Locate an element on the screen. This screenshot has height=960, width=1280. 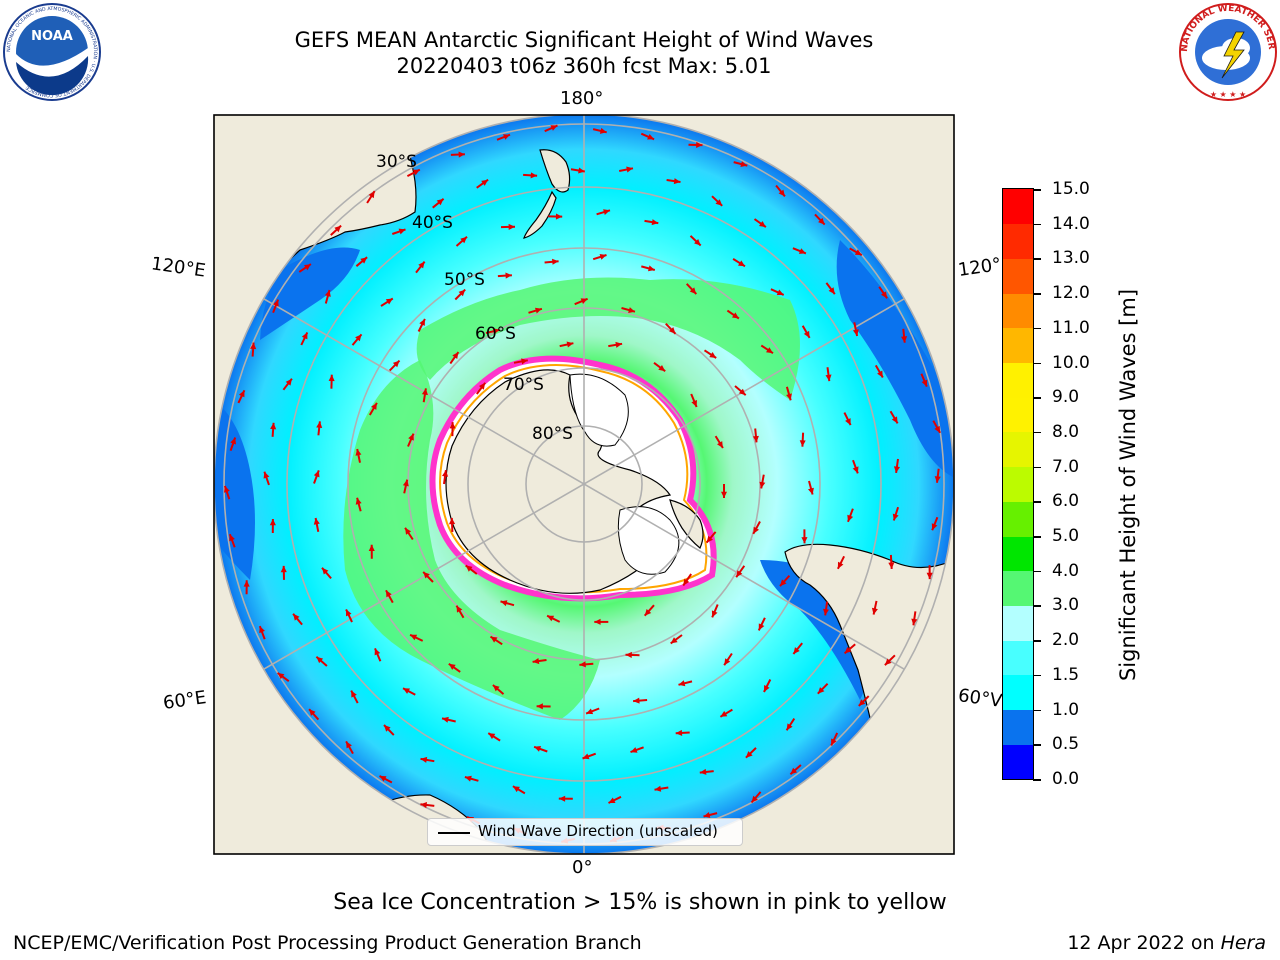
lat-label-30s: 30°S is located at coordinates (396, 162).